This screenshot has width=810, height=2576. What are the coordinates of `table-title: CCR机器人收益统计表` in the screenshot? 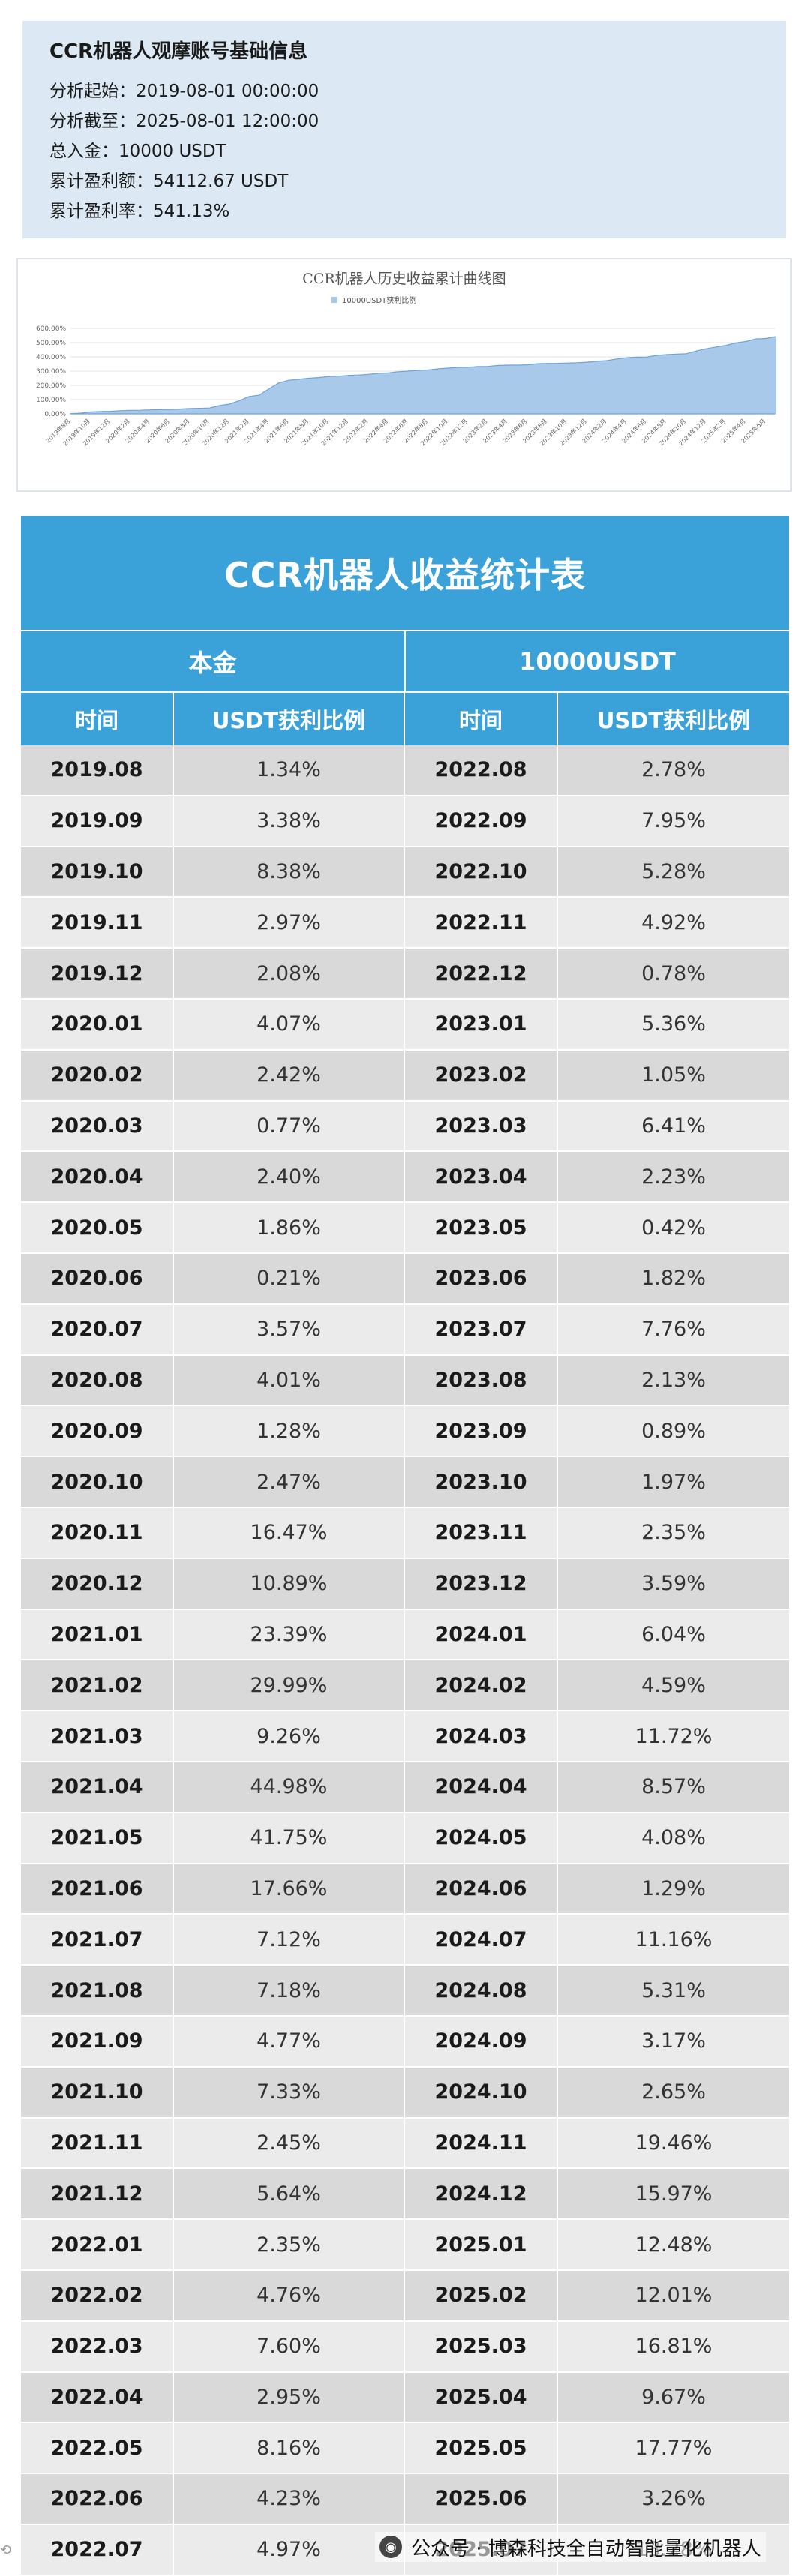 It's located at (405, 573).